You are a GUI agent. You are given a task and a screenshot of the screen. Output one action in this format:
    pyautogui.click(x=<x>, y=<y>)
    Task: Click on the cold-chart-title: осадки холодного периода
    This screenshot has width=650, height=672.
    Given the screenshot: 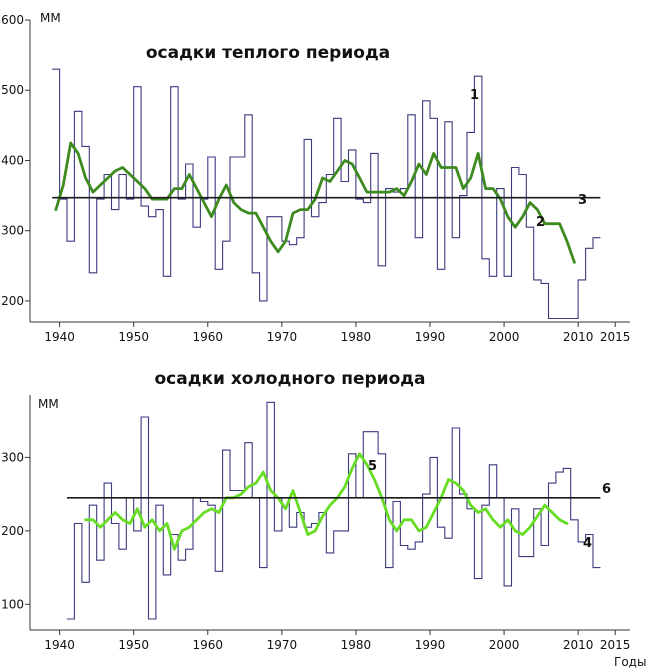 What is the action you would take?
    pyautogui.click(x=290, y=379)
    